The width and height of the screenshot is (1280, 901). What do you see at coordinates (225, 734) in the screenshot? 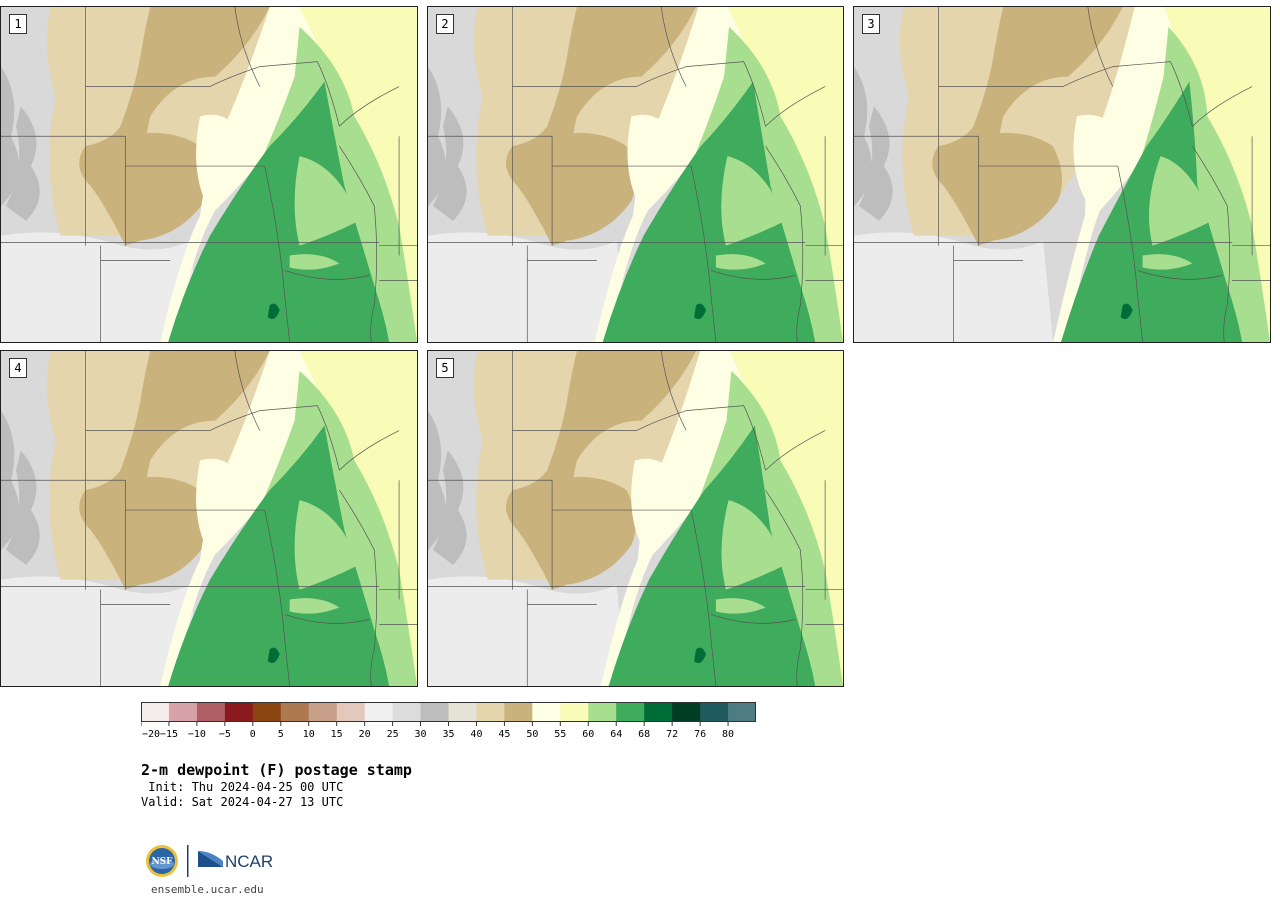
I see `colorbar-tick-label: −5` at bounding box center [225, 734].